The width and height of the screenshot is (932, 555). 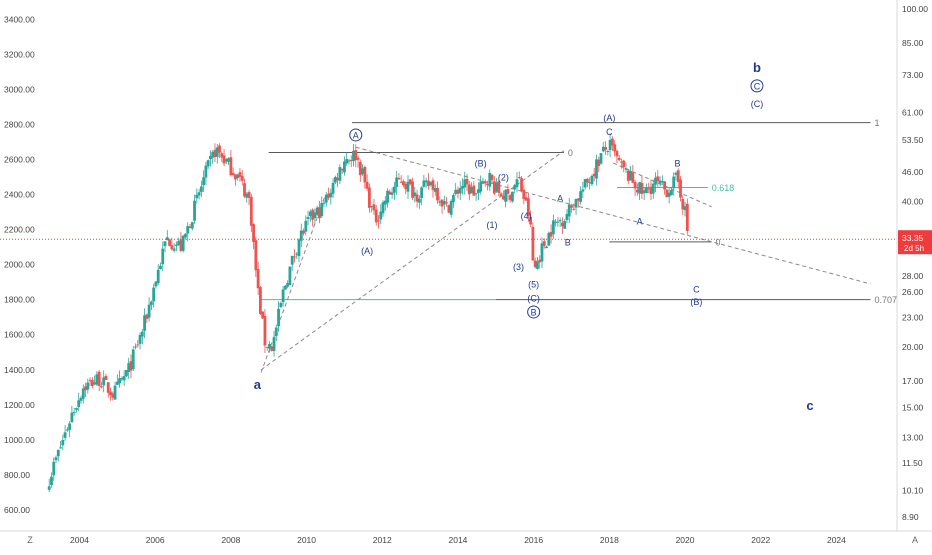 What do you see at coordinates (913, 201) in the screenshot?
I see `right-axis-tick: 40.00` at bounding box center [913, 201].